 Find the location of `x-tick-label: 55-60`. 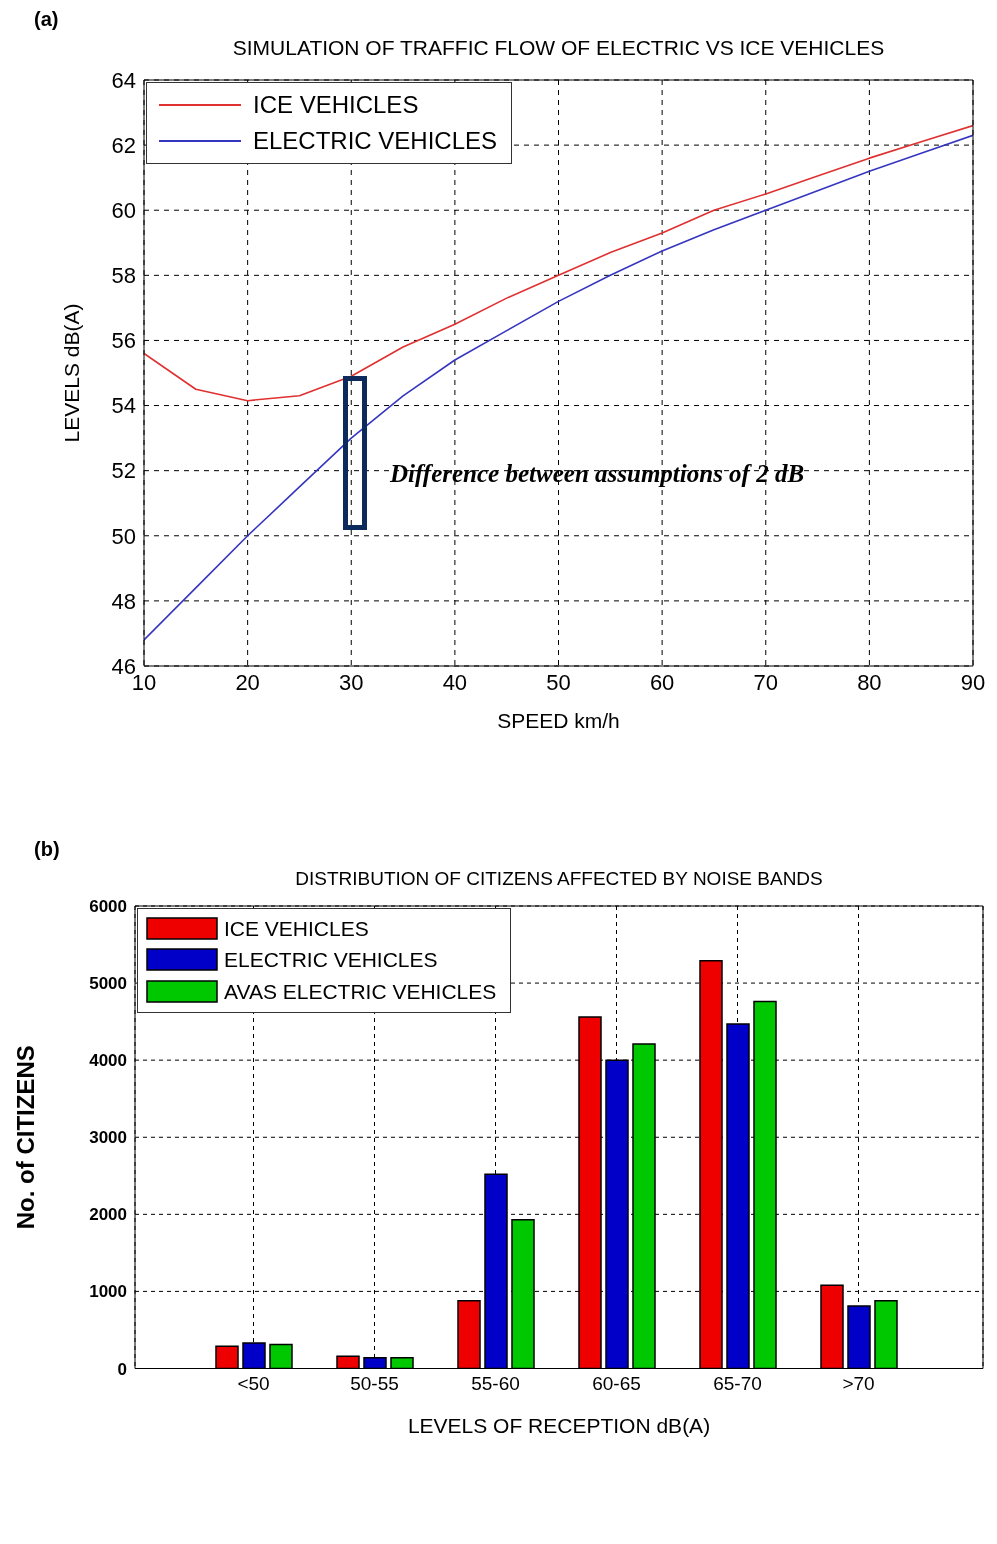

x-tick-label: 55-60 is located at coordinates (495, 1383).